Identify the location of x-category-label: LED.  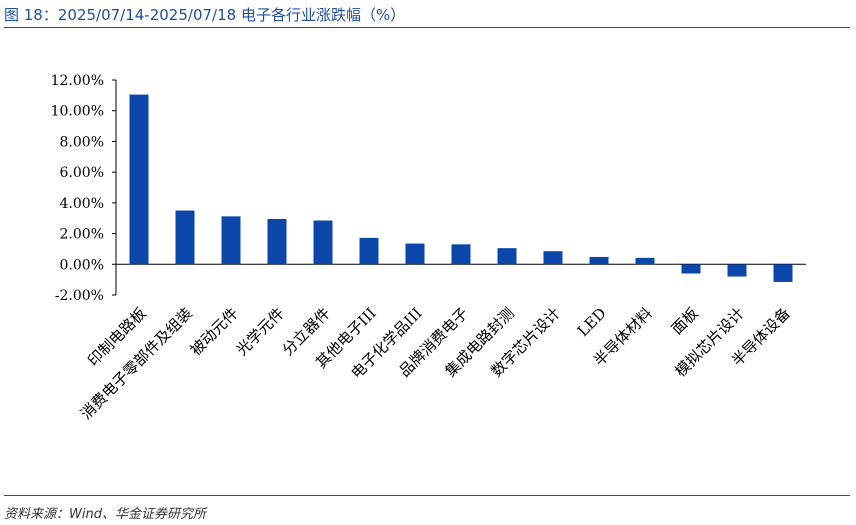
(592, 322).